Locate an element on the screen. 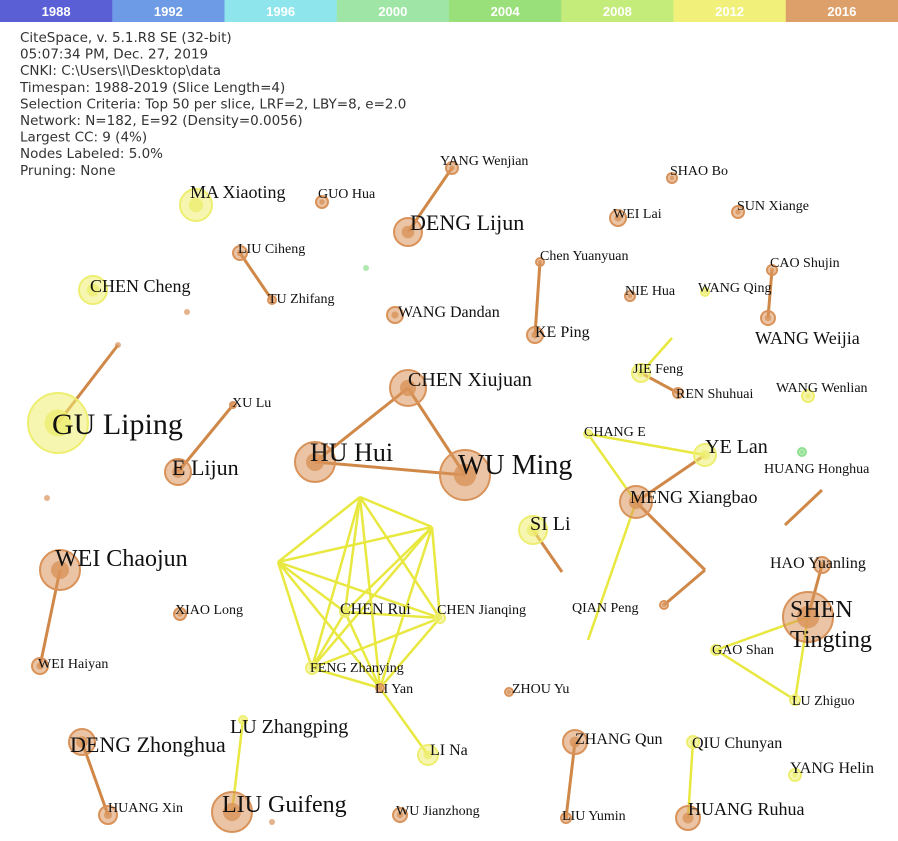  node-label: E Lijun is located at coordinates (205, 467).